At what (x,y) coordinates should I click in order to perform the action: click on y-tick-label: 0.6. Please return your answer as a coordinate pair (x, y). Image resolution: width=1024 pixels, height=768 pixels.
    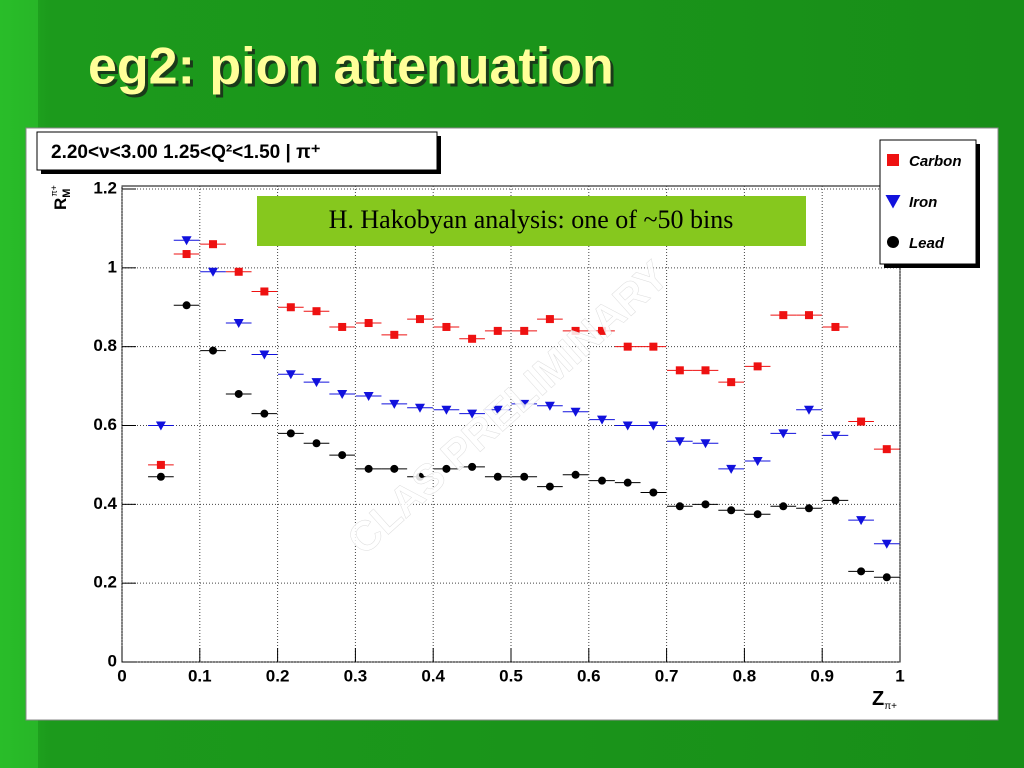
    Looking at the image, I should click on (105, 424).